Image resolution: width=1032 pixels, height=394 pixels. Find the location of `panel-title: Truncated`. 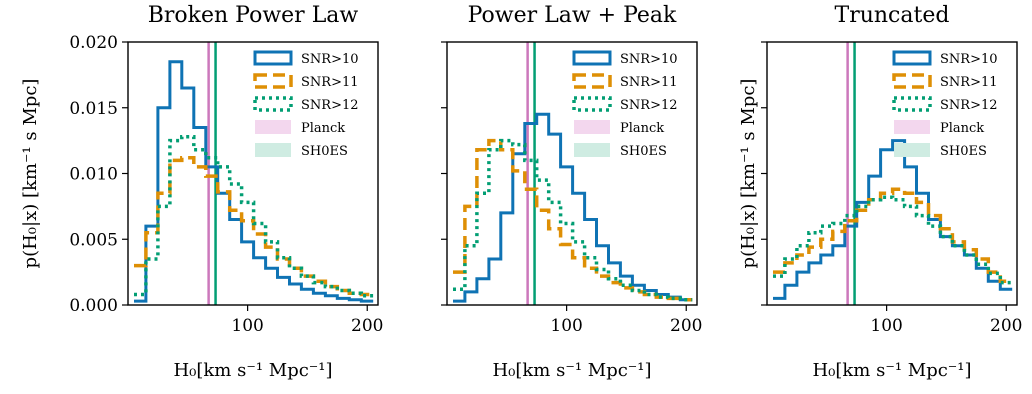

panel-title: Truncated is located at coordinates (892, 15).